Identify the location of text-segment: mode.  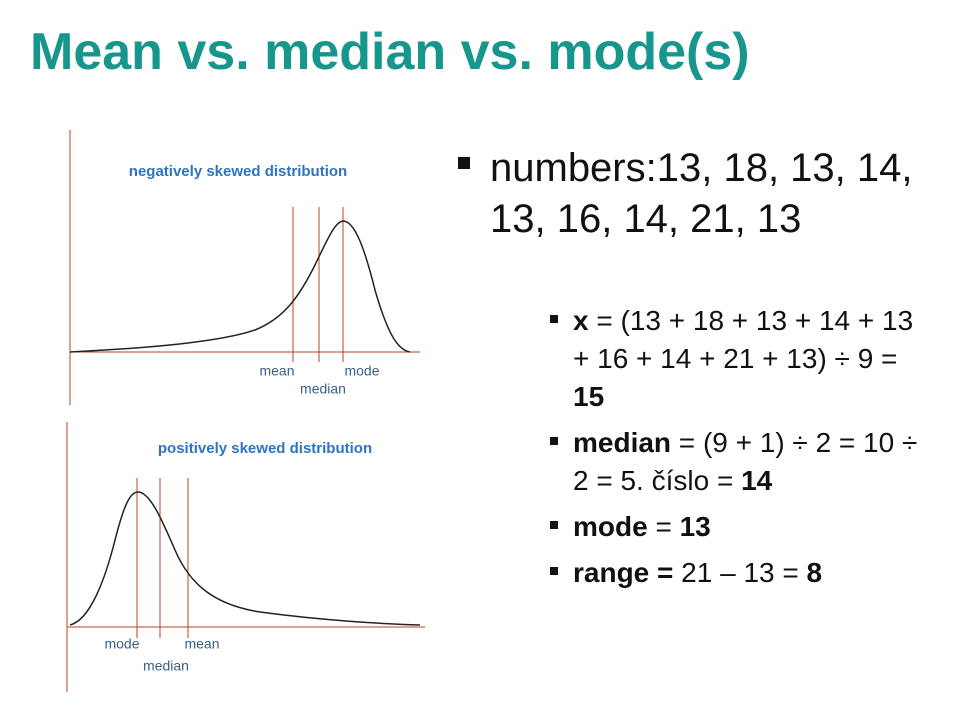
(610, 526).